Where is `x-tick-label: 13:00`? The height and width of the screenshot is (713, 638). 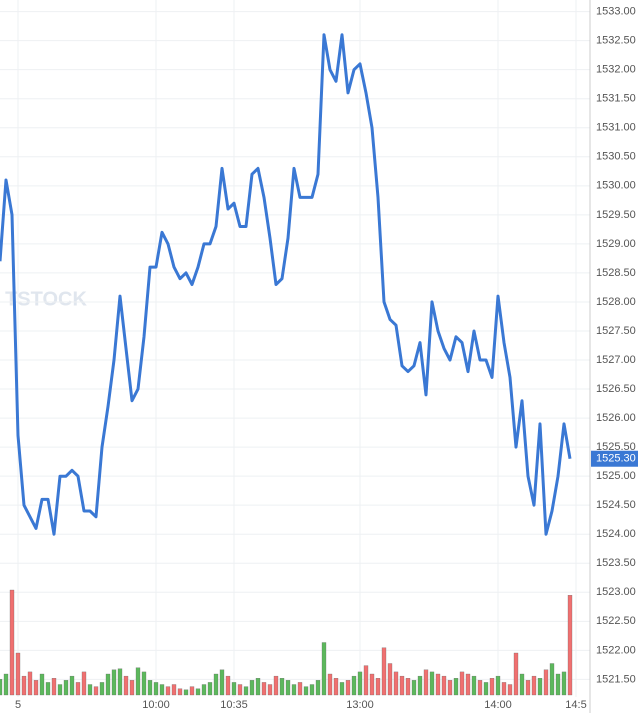
x-tick-label: 13:00 is located at coordinates (360, 705).